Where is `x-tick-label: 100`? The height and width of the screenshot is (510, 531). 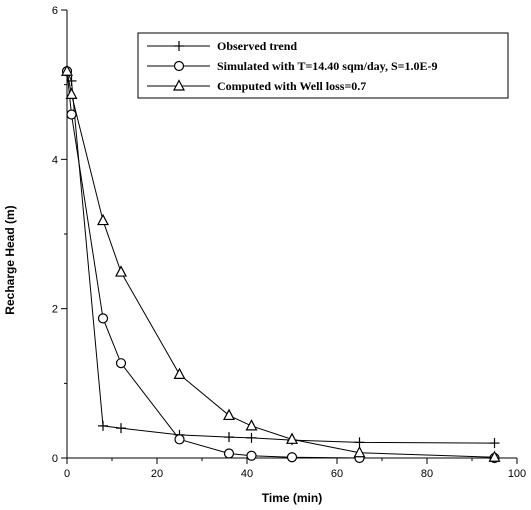 x-tick-label: 100 is located at coordinates (517, 474).